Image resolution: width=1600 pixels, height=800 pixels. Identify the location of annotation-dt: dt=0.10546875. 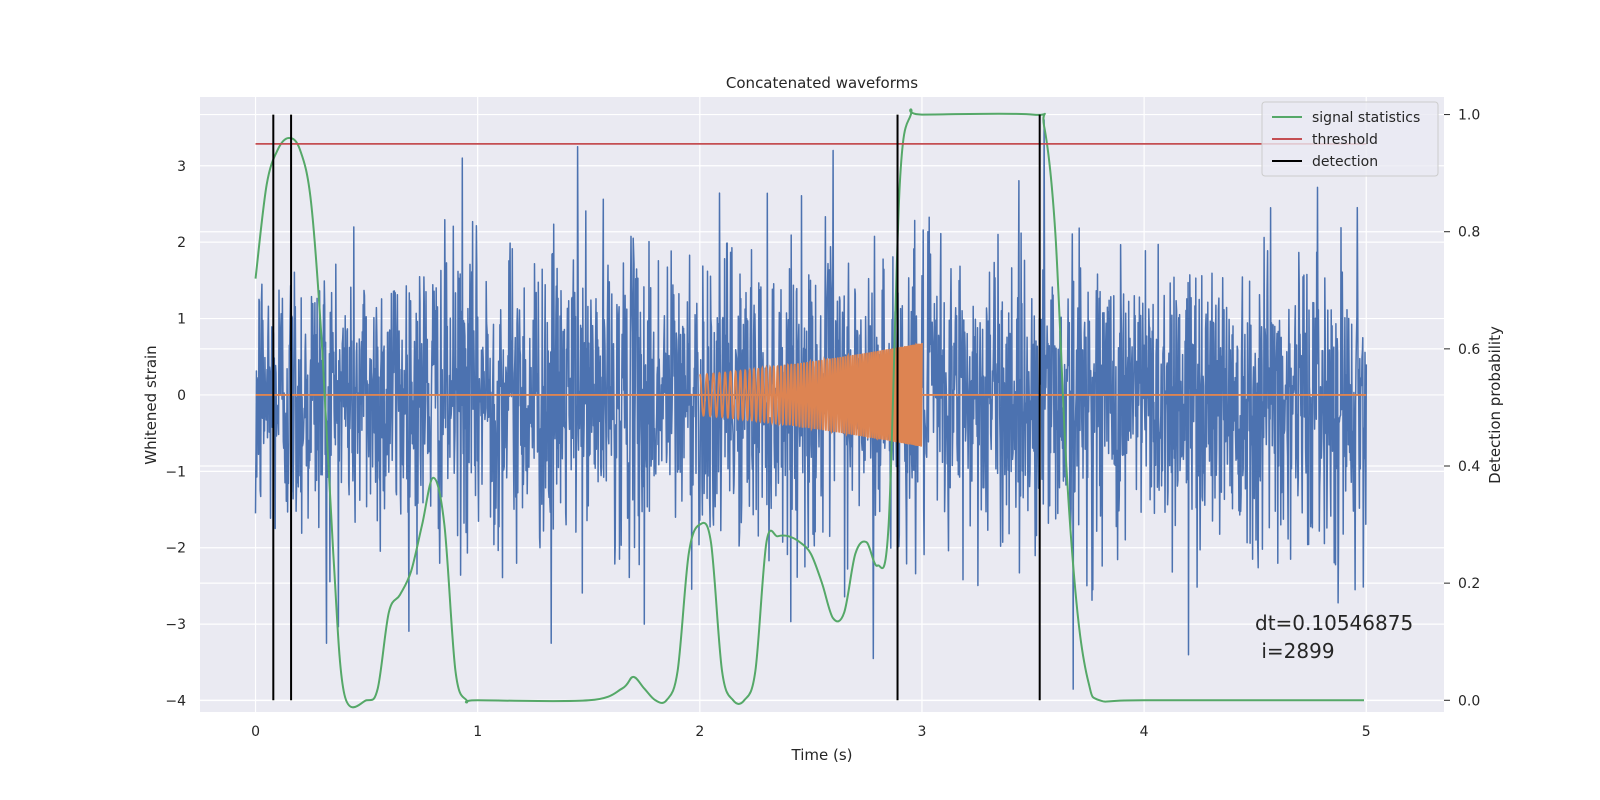
(1334, 623).